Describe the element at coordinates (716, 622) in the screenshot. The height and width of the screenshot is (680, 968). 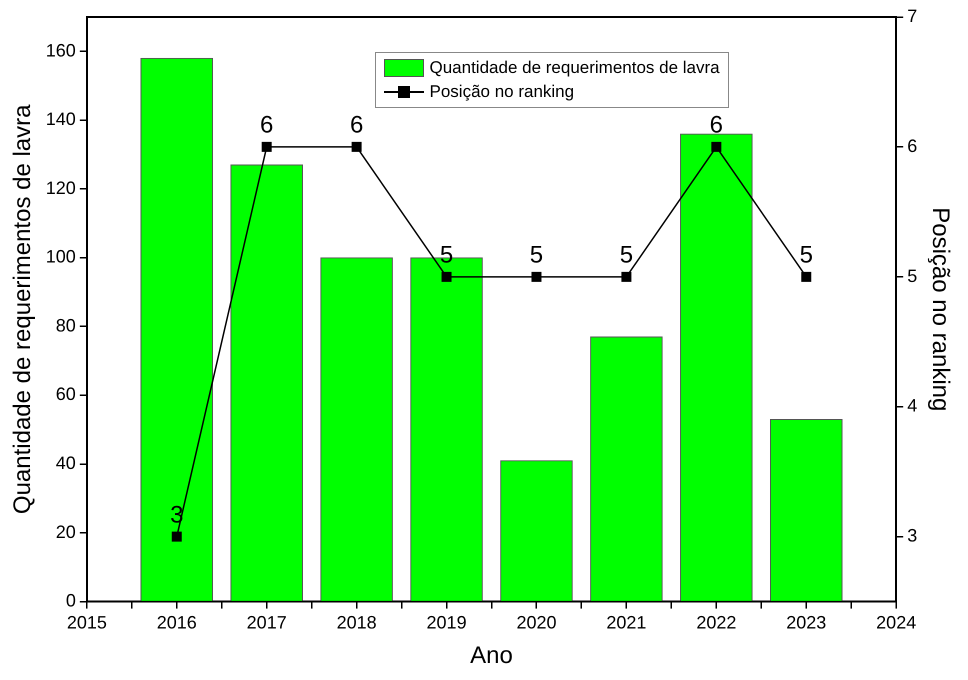
I see `x-tick-label: 2022` at that location.